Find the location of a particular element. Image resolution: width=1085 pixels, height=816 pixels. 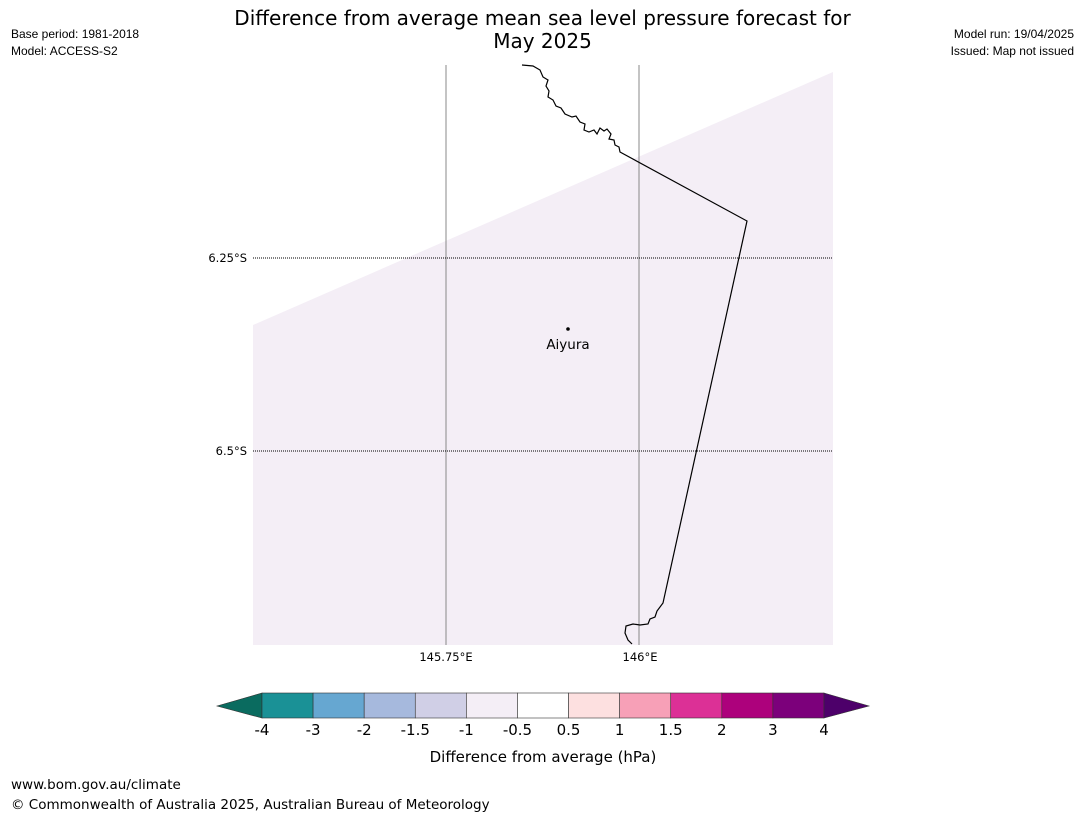

coastline is located at coordinates (634, 354).